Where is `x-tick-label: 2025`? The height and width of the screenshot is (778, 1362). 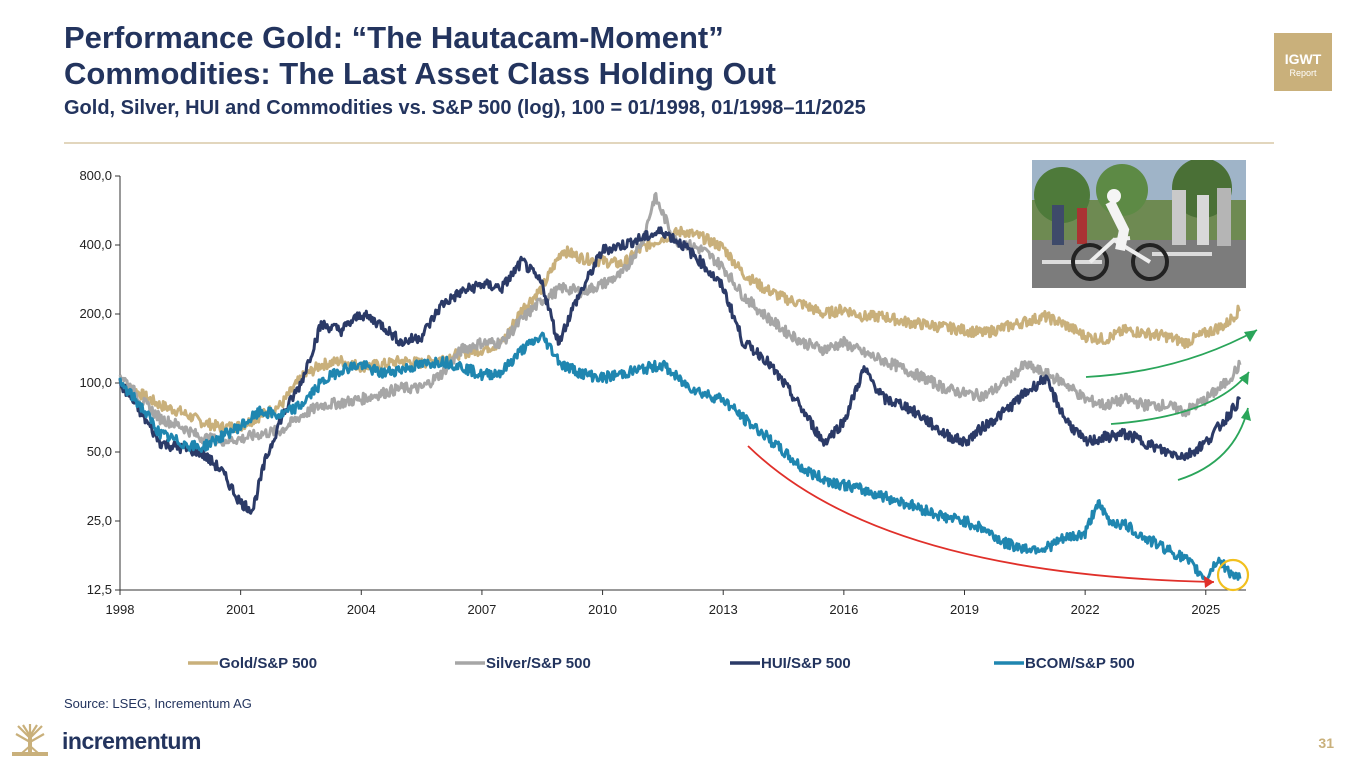 x-tick-label: 2025 is located at coordinates (1205, 609).